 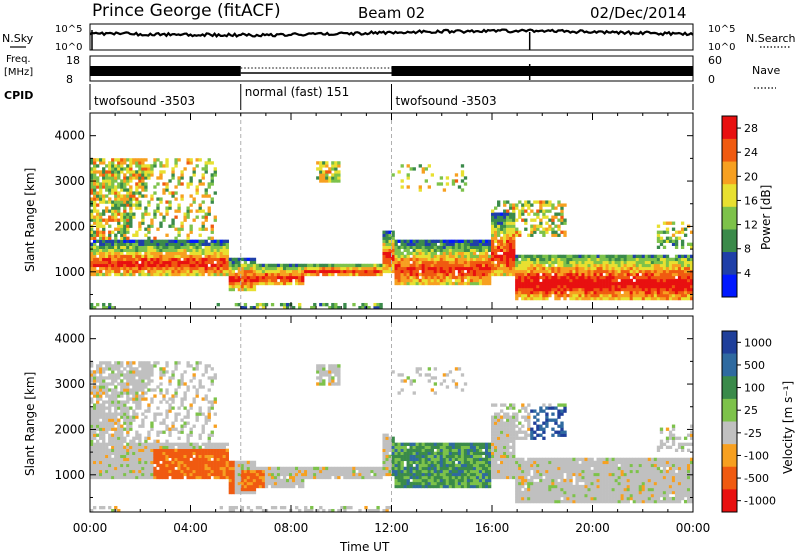 I want to click on cpid-label: CPID, so click(x=18, y=95).